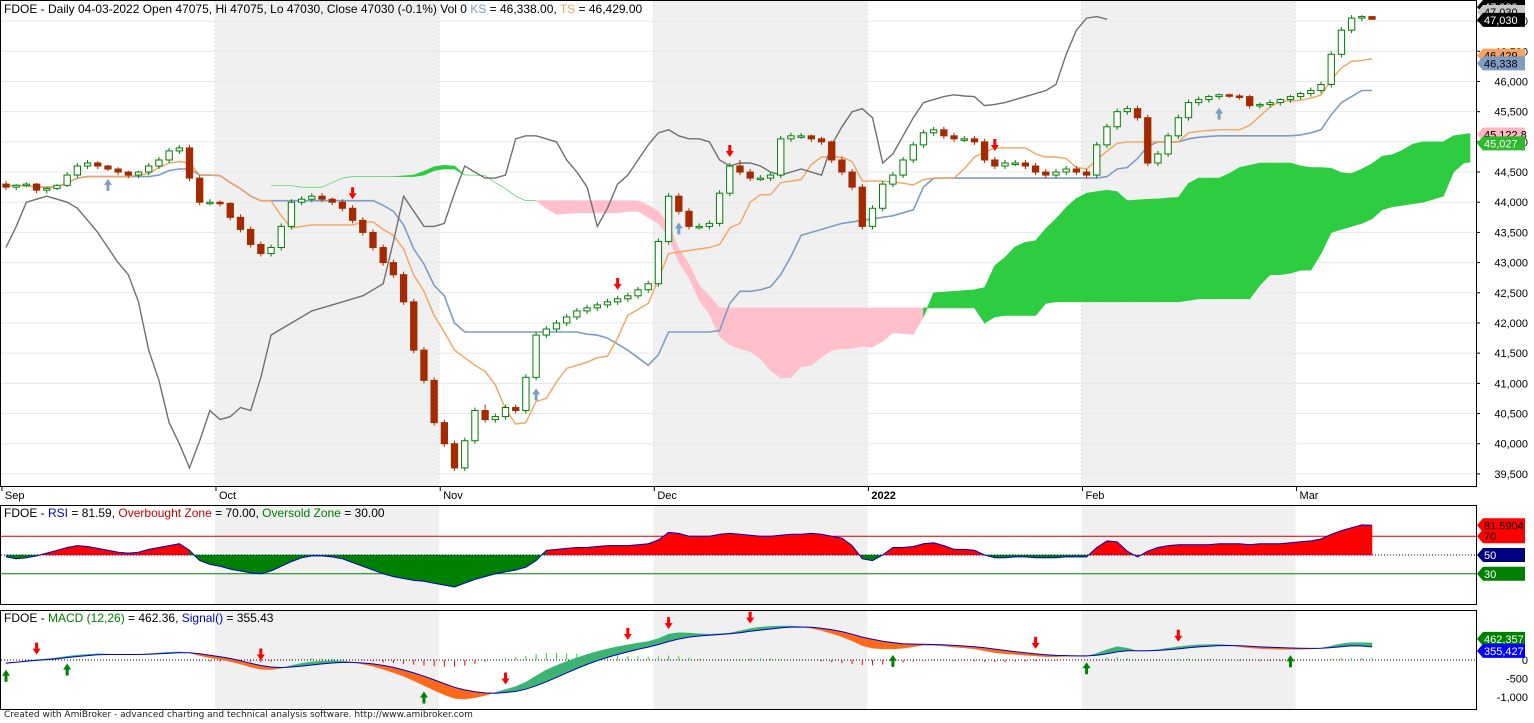  Describe the element at coordinates (738, 556) in the screenshot. I see `rsi-panel` at that location.